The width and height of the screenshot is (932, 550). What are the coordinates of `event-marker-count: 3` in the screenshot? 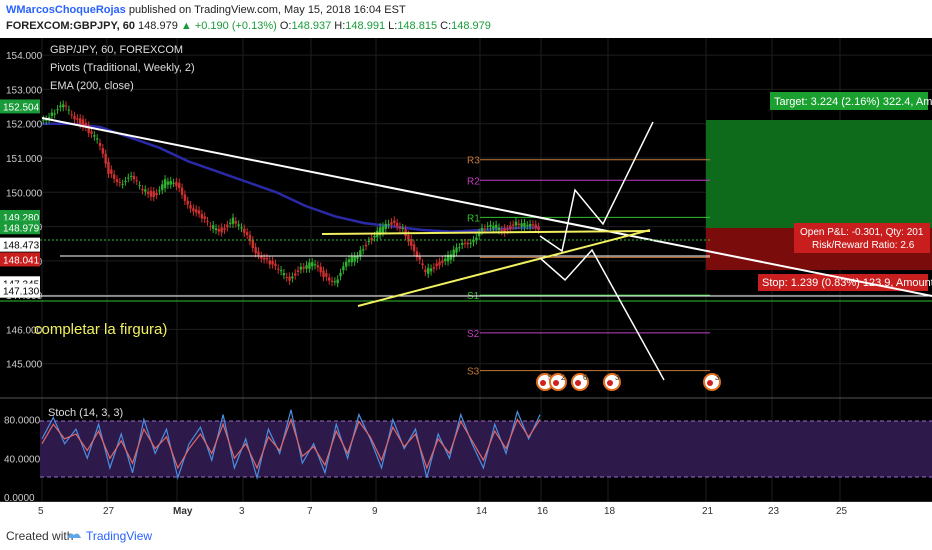 It's located at (717, 377).